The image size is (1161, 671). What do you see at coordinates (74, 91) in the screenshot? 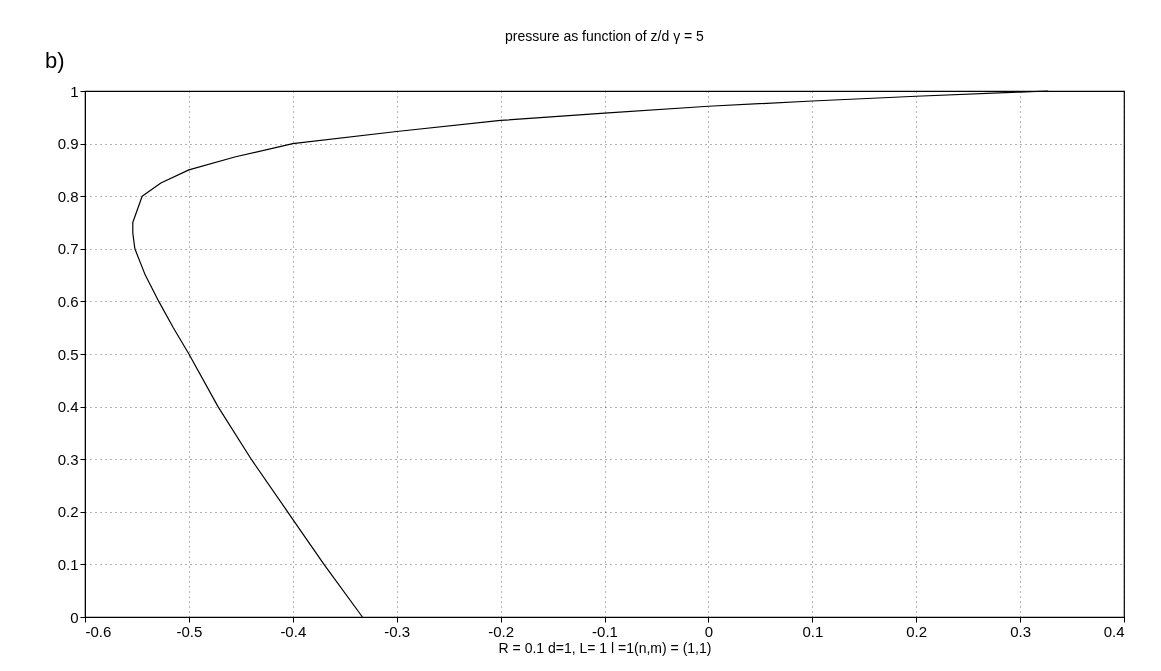
I see `y-tick-label: 1` at bounding box center [74, 91].